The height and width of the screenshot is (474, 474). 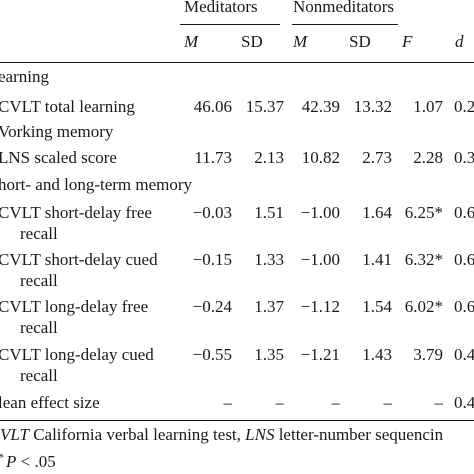 What do you see at coordinates (269, 259) in the screenshot?
I see `cell-sd1: 1.33` at bounding box center [269, 259].